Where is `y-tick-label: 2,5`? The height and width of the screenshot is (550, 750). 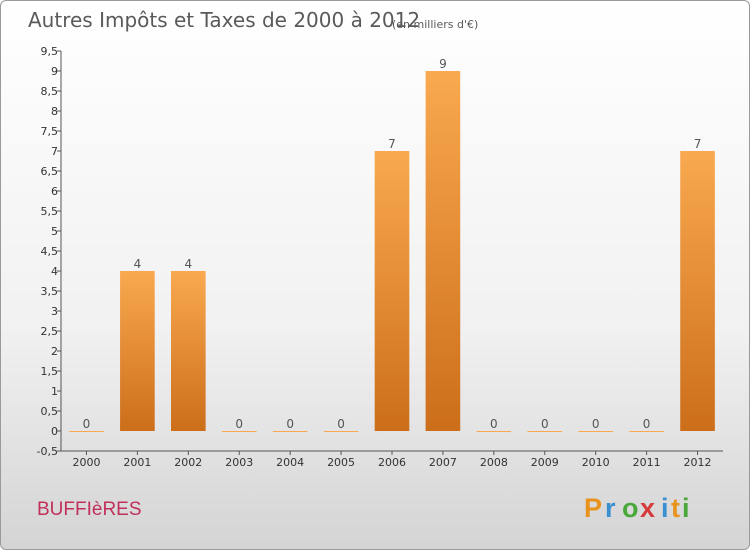 y-tick-label: 2,5 is located at coordinates (50, 331).